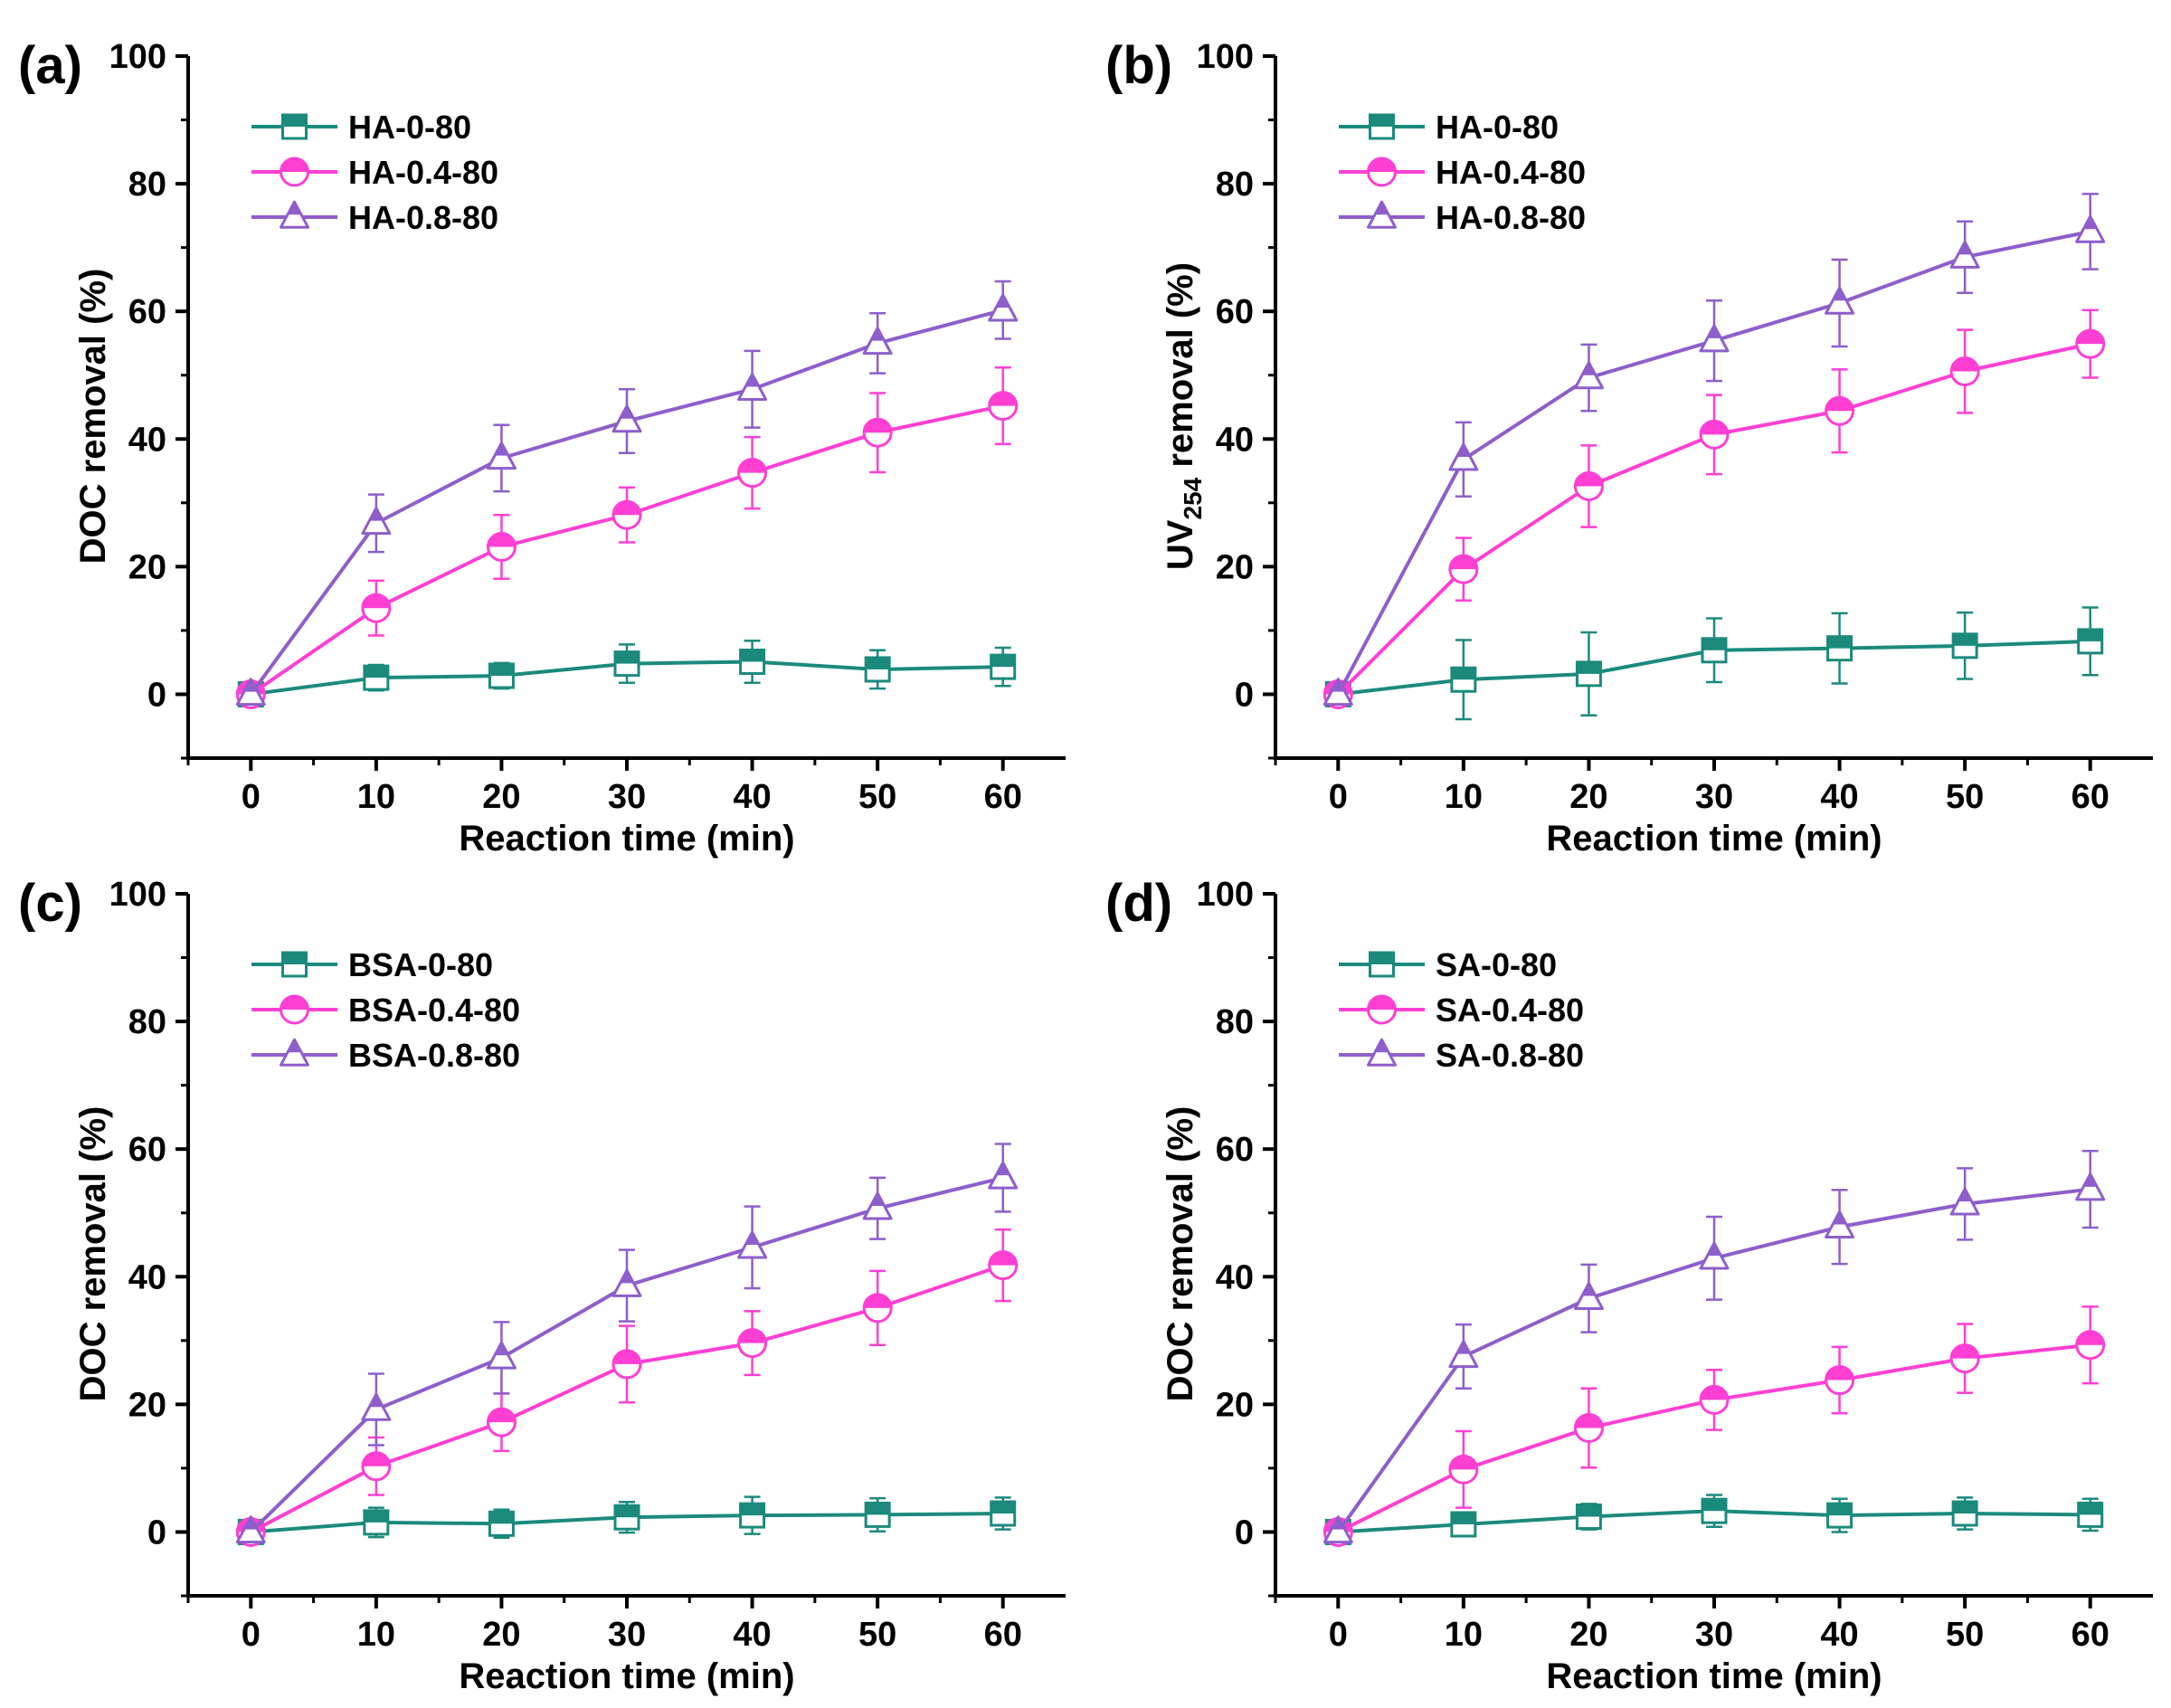  Describe the element at coordinates (420, 964) in the screenshot. I see `legend-label: BSA-0-80` at that location.